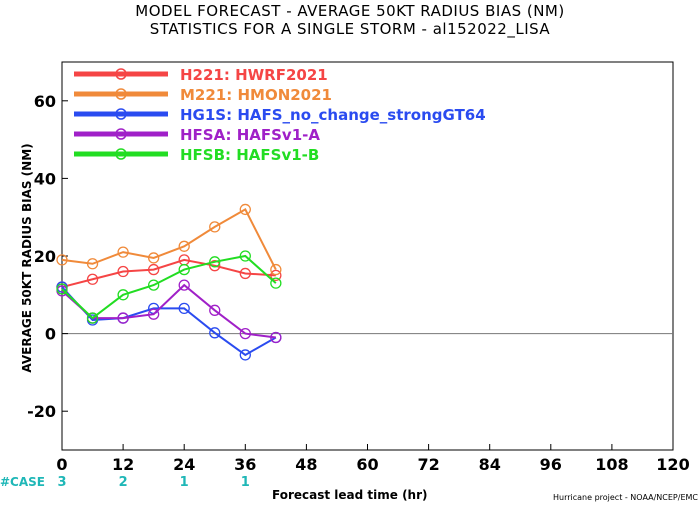  I want to click on legend-label: H221: HWRF2021, so click(254, 75).